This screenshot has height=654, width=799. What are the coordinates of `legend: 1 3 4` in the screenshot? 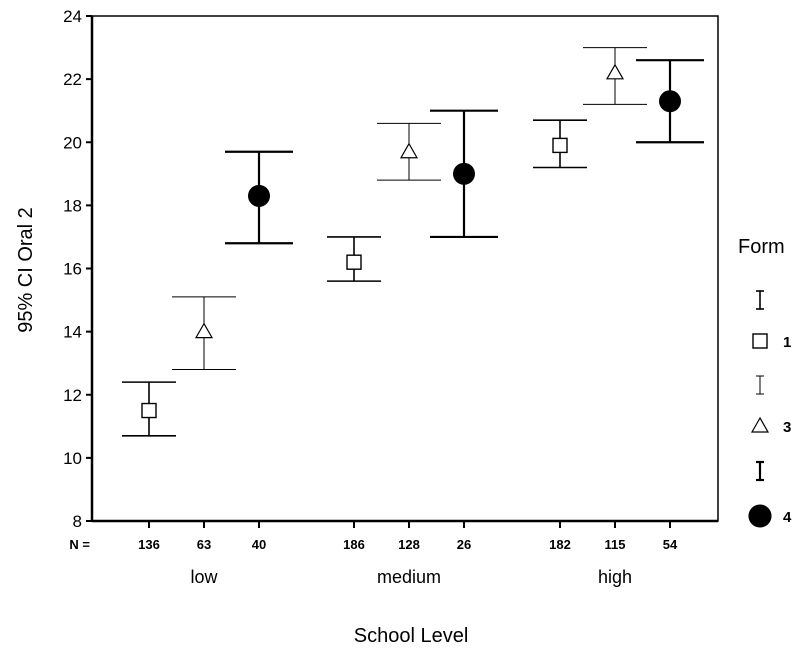 It's located at (770, 409).